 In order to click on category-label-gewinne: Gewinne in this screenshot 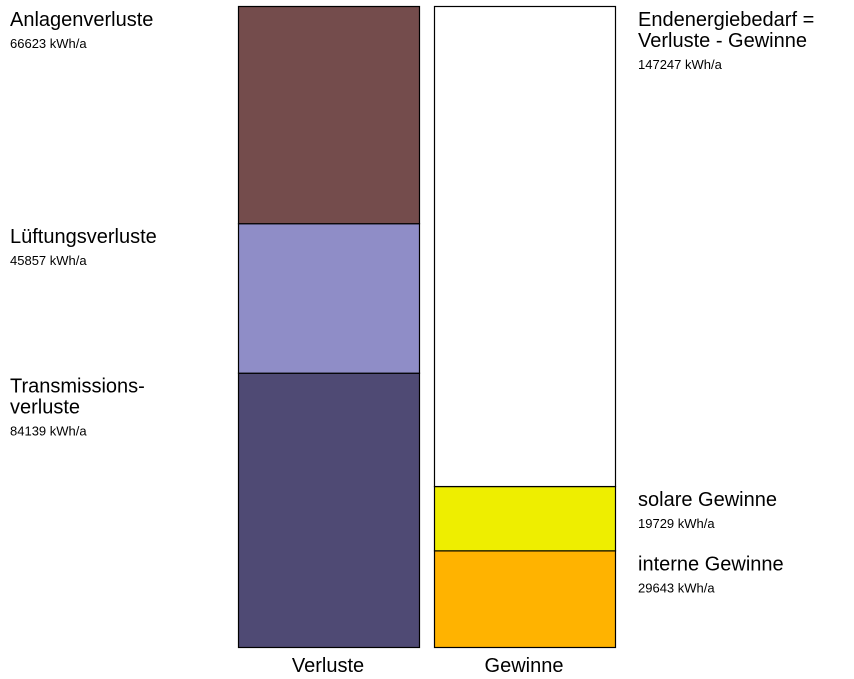, I will do `click(524, 666)`.